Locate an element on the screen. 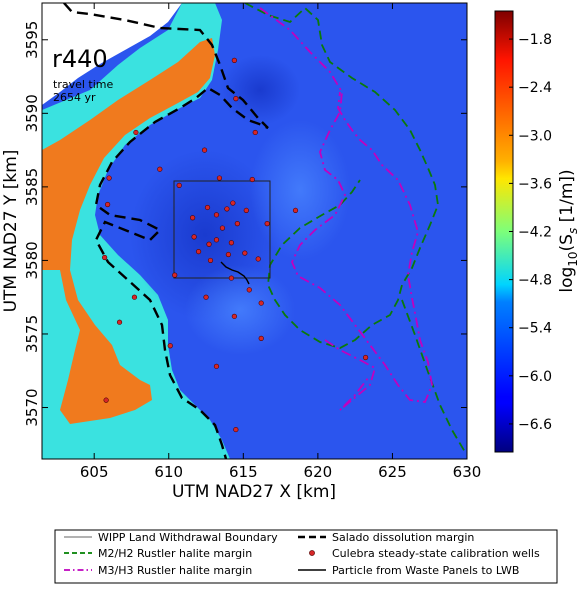 Image resolution: width=579 pixels, height=590 pixels. x-tick-label: 625 is located at coordinates (392, 472).